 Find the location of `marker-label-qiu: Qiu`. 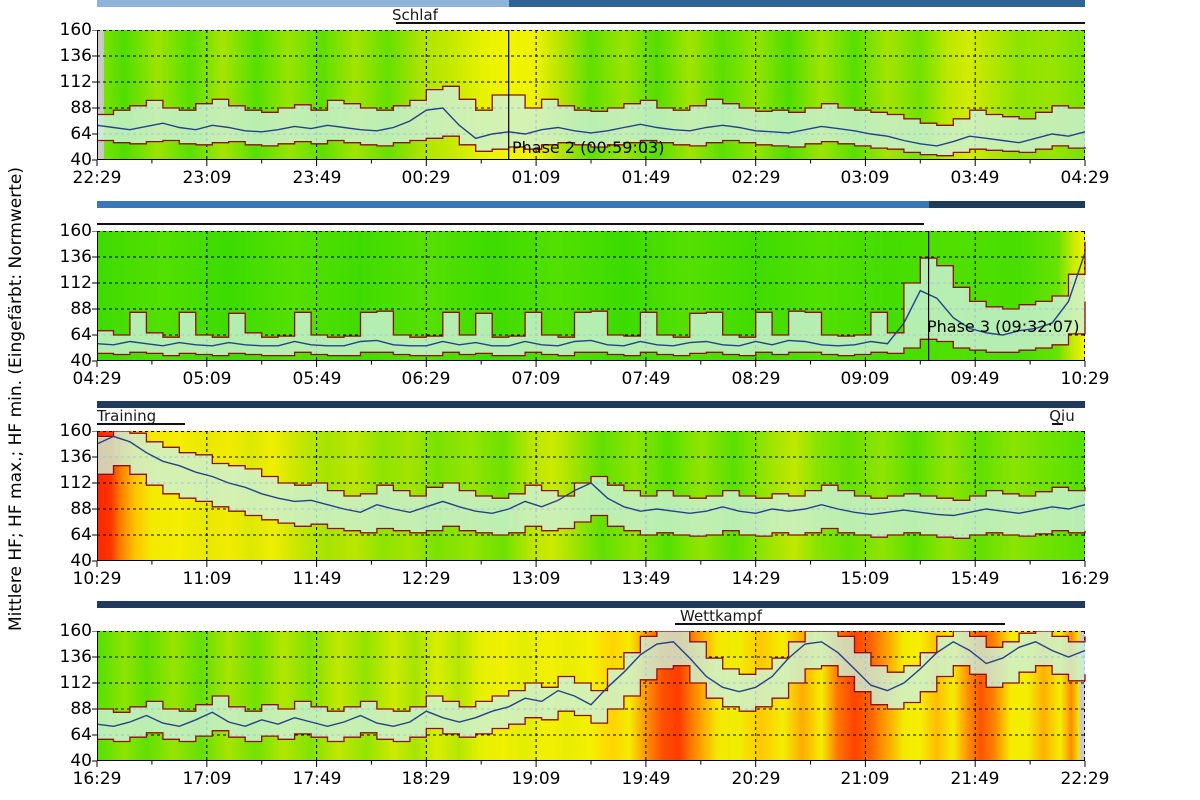

marker-label-qiu: Qiu is located at coordinates (1062, 416).